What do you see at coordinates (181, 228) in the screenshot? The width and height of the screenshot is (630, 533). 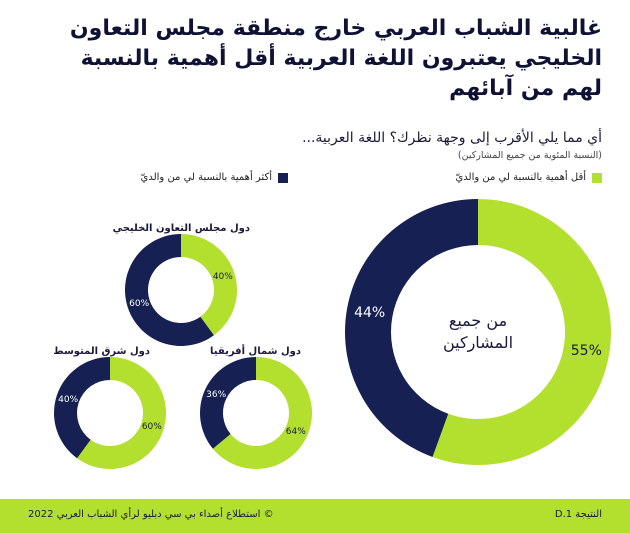 I see `donut-title-gcc: دول مجلس التعاون الخليجي` at bounding box center [181, 228].